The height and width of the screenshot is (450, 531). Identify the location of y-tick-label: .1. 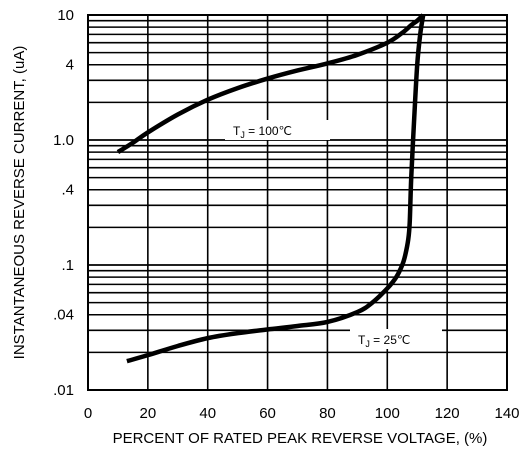
(67, 265).